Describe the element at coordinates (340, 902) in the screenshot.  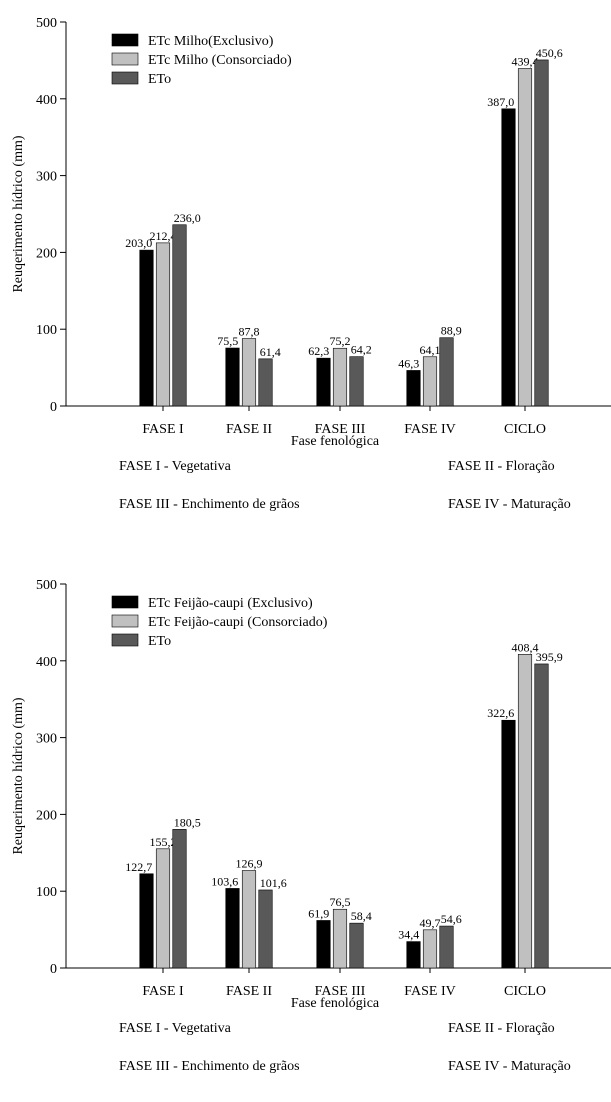
I see `bar-value-label: 76,5` at that location.